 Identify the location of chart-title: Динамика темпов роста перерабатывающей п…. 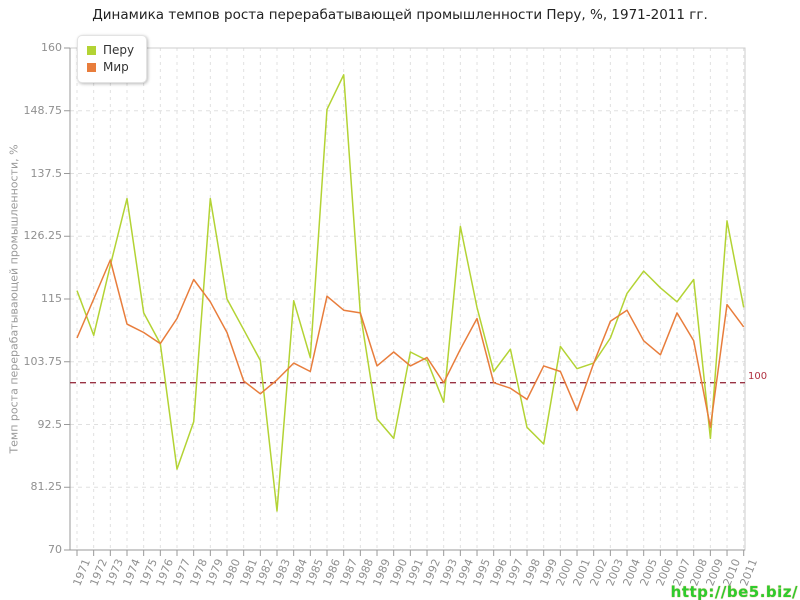
(400, 15).